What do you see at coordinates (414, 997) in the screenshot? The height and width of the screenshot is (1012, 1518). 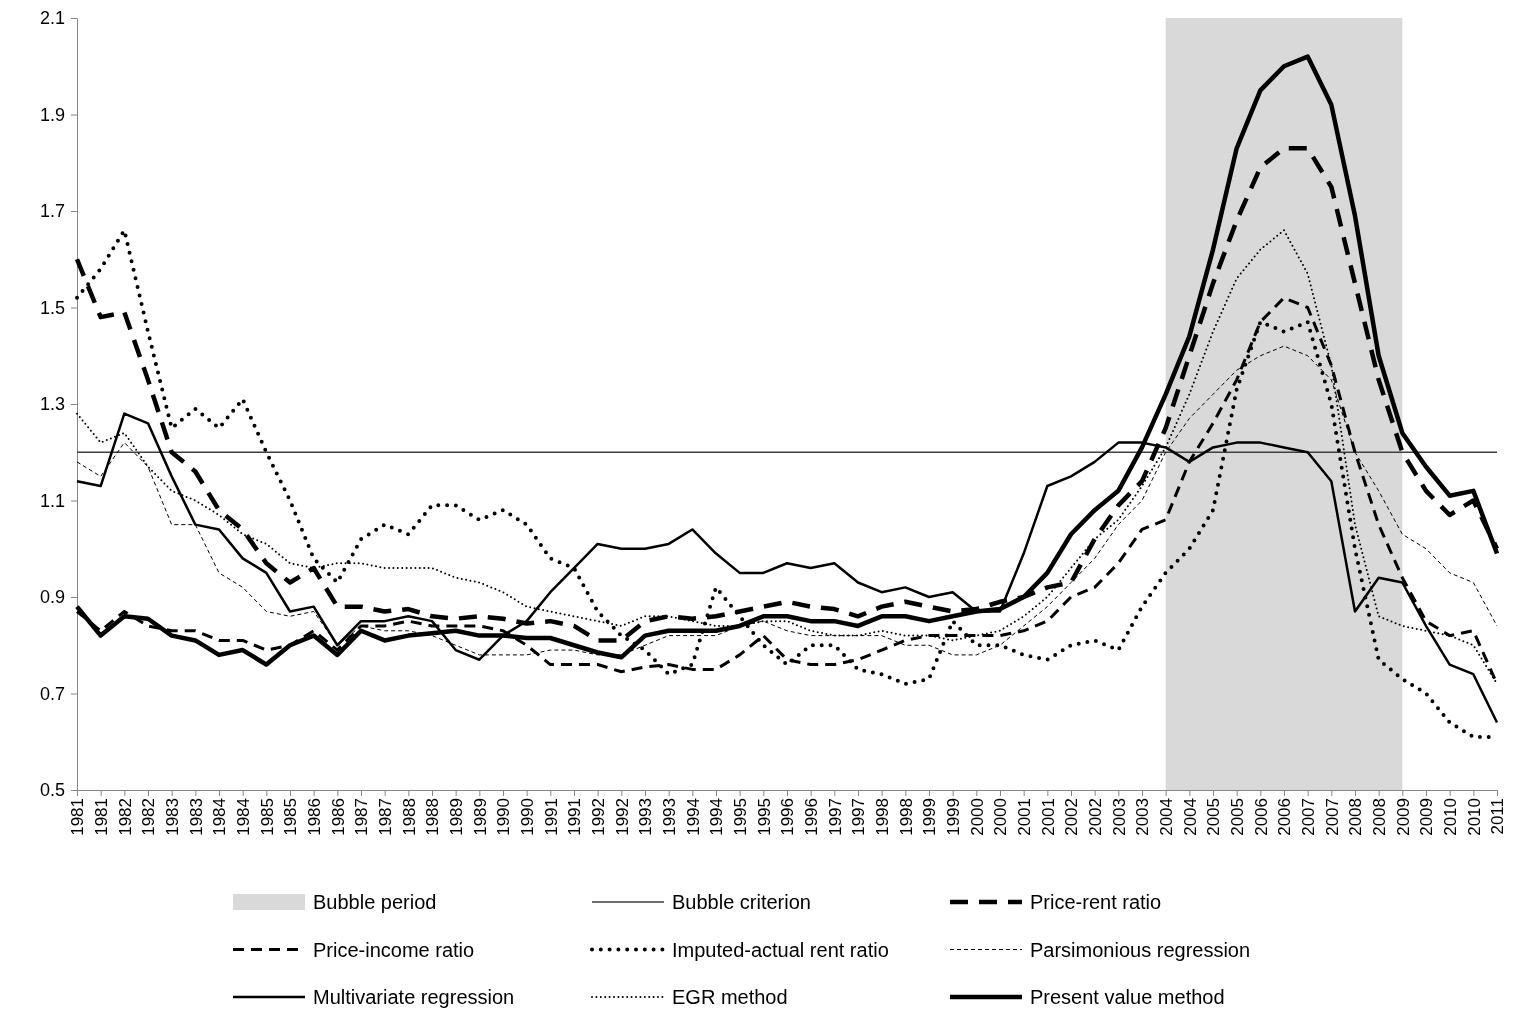 I see `legend-label: Multivariate regression` at bounding box center [414, 997].